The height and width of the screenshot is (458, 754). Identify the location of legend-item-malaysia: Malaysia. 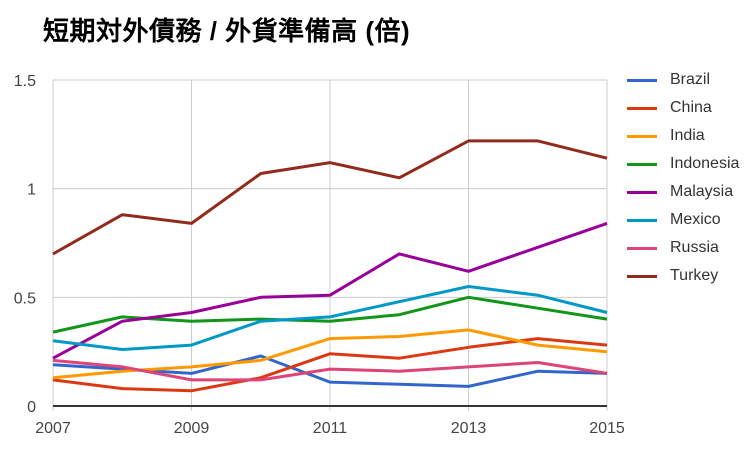
(683, 192).